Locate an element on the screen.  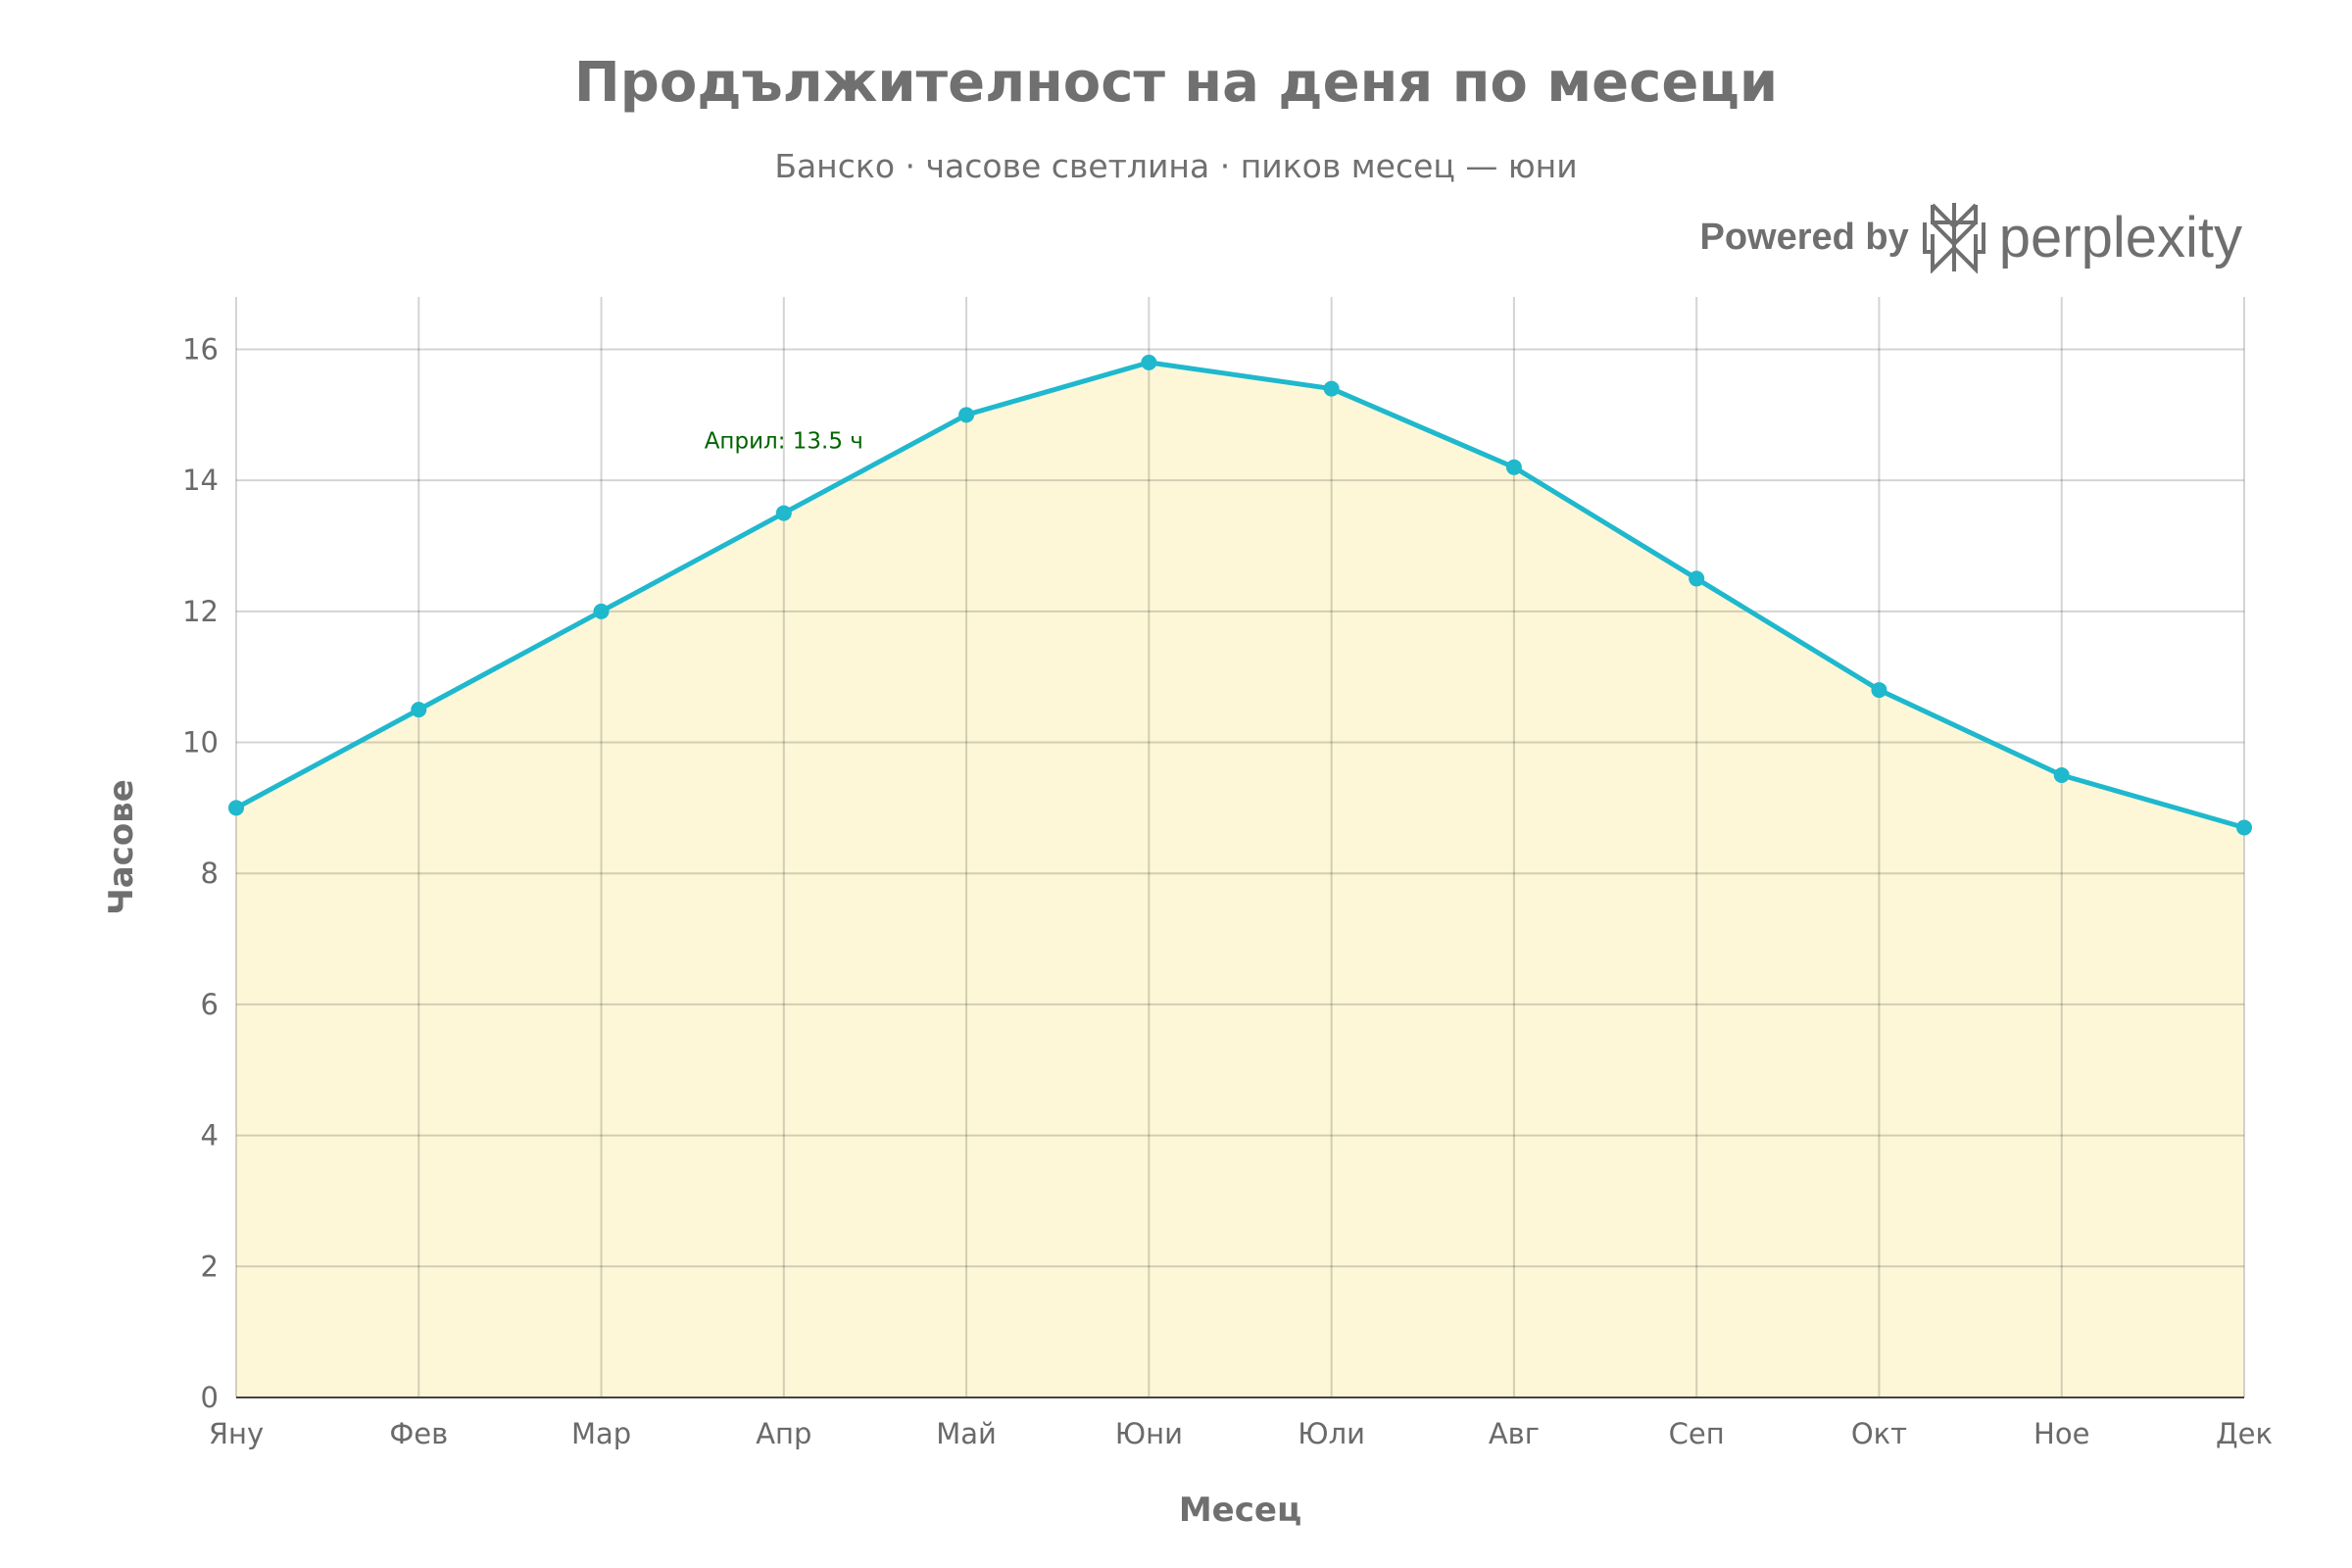
y-tick-label: 12 is located at coordinates (200, 611).